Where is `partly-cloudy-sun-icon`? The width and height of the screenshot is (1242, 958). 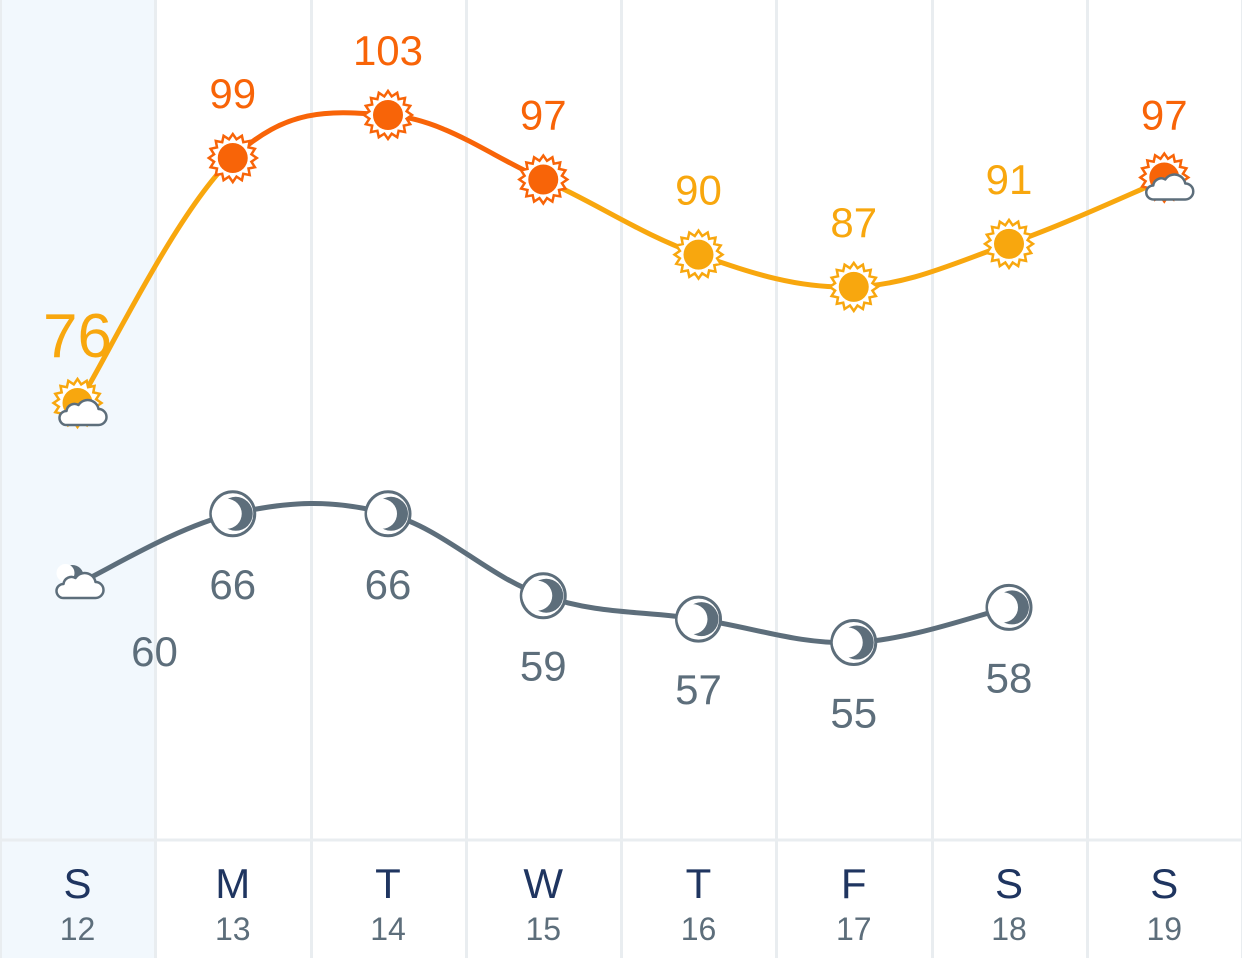
partly-cloudy-sun-icon is located at coordinates (79, 403).